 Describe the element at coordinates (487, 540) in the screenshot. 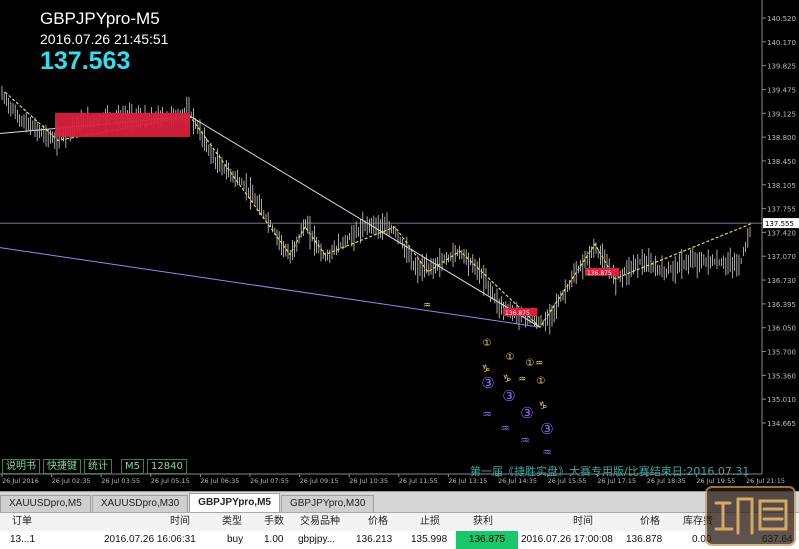

I see `order-tp: 136.875` at that location.